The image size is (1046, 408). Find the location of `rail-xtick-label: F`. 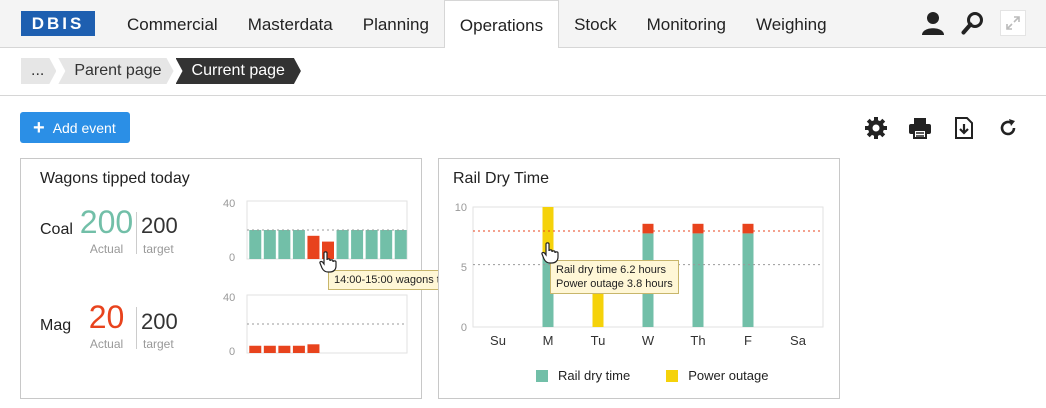

rail-xtick-label: F is located at coordinates (748, 340).